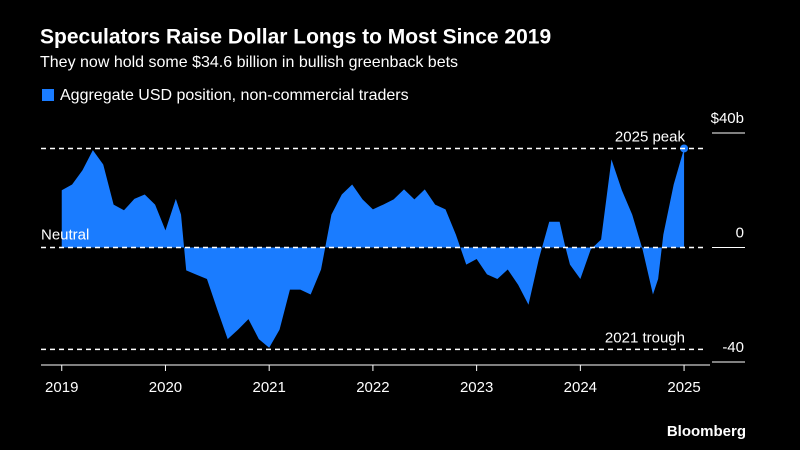 Image resolution: width=800 pixels, height=450 pixels. What do you see at coordinates (165, 387) in the screenshot?
I see `x-tick-label: 2020` at bounding box center [165, 387].